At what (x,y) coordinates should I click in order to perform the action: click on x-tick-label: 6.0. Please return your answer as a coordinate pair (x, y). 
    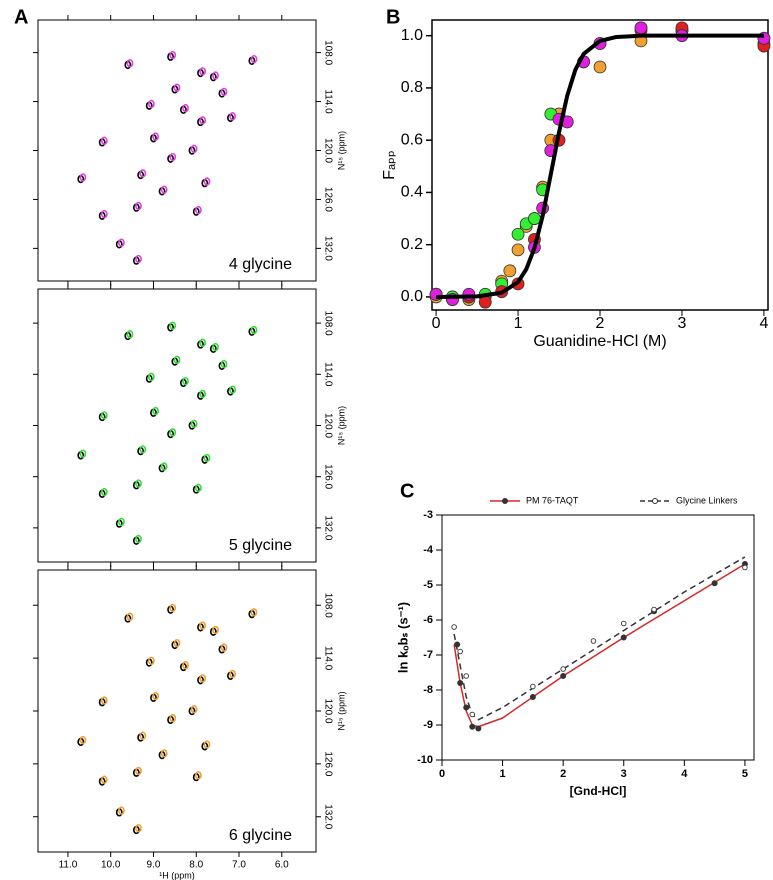
    Looking at the image, I should click on (282, 865).